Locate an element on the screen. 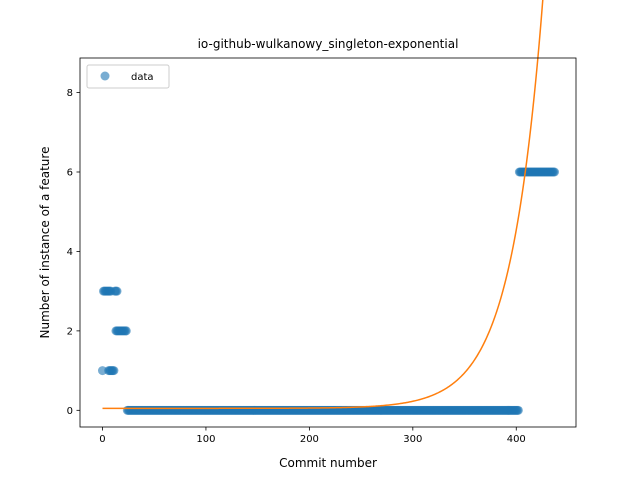 The width and height of the screenshot is (640, 480). x-tick-label: 0 is located at coordinates (102, 439).